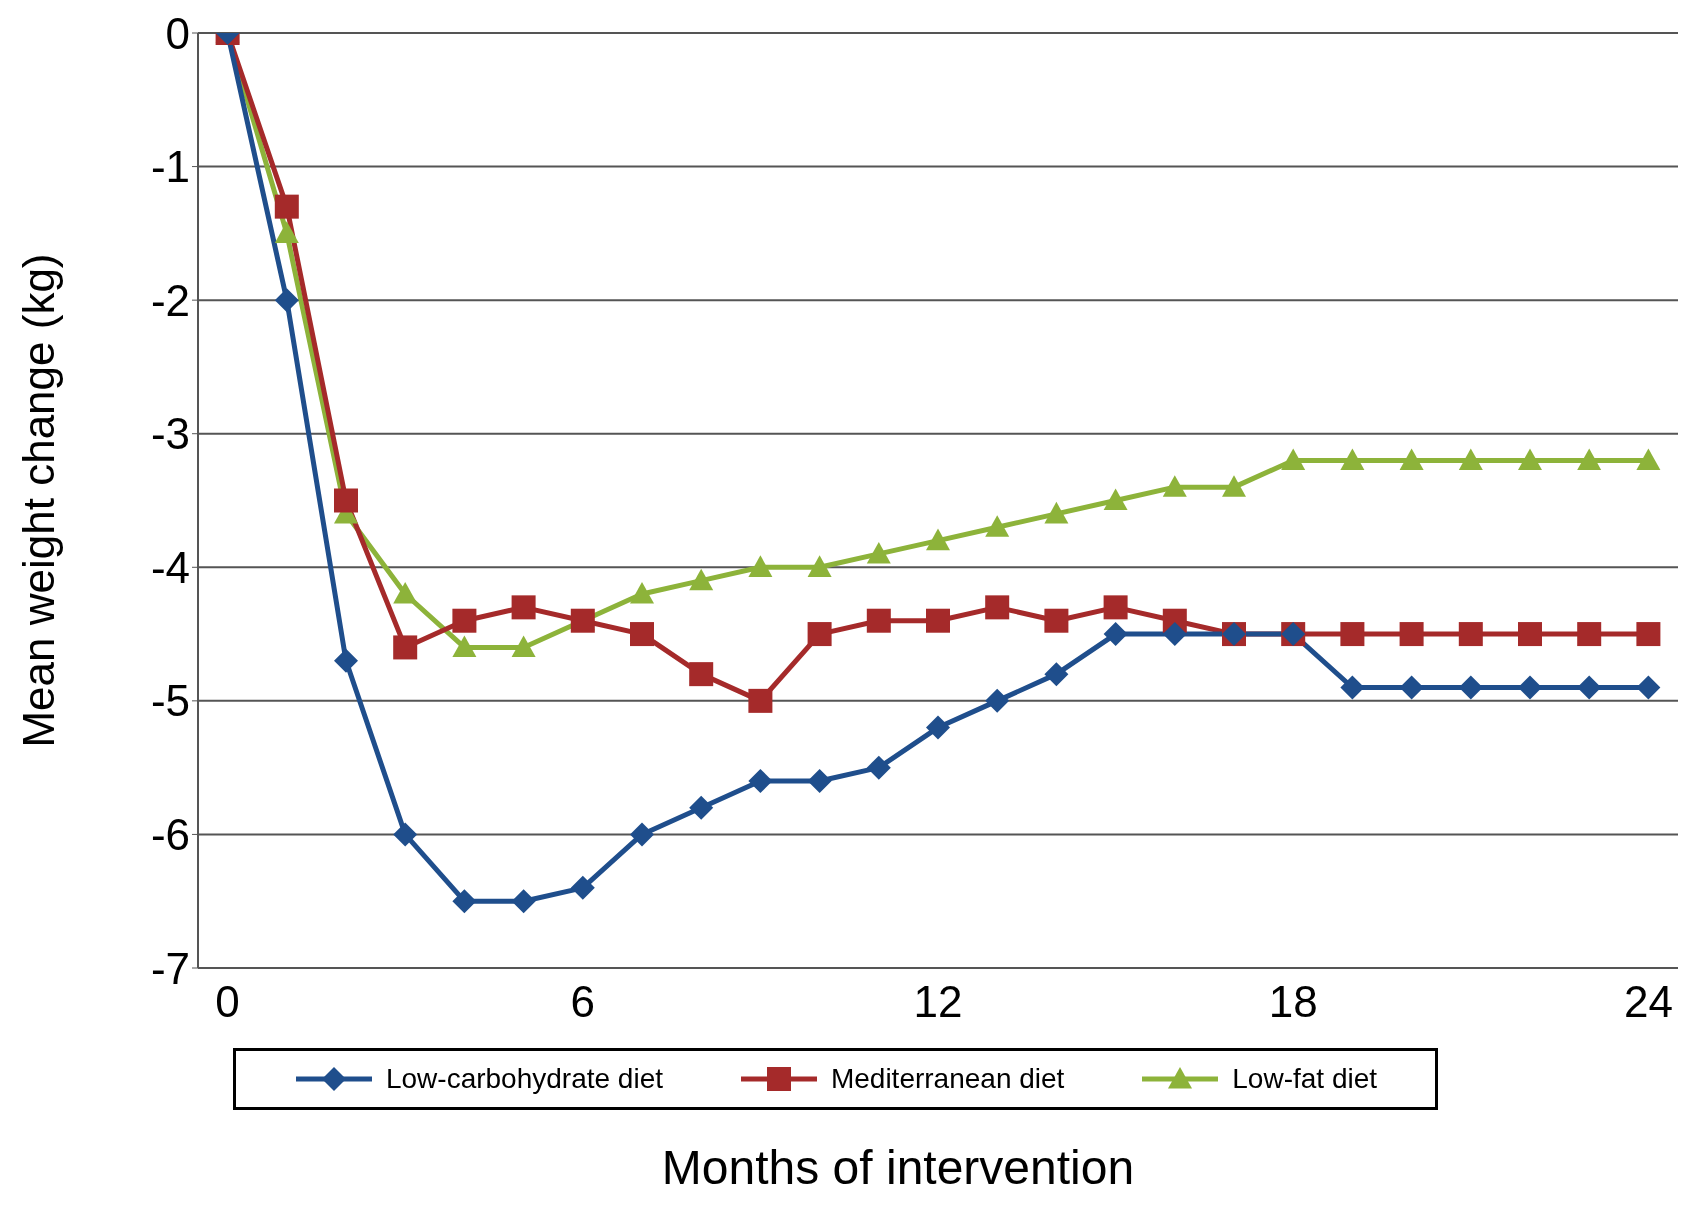  Describe the element at coordinates (898, 1167) in the screenshot. I see `x-axis-title: Months of intervention` at that location.